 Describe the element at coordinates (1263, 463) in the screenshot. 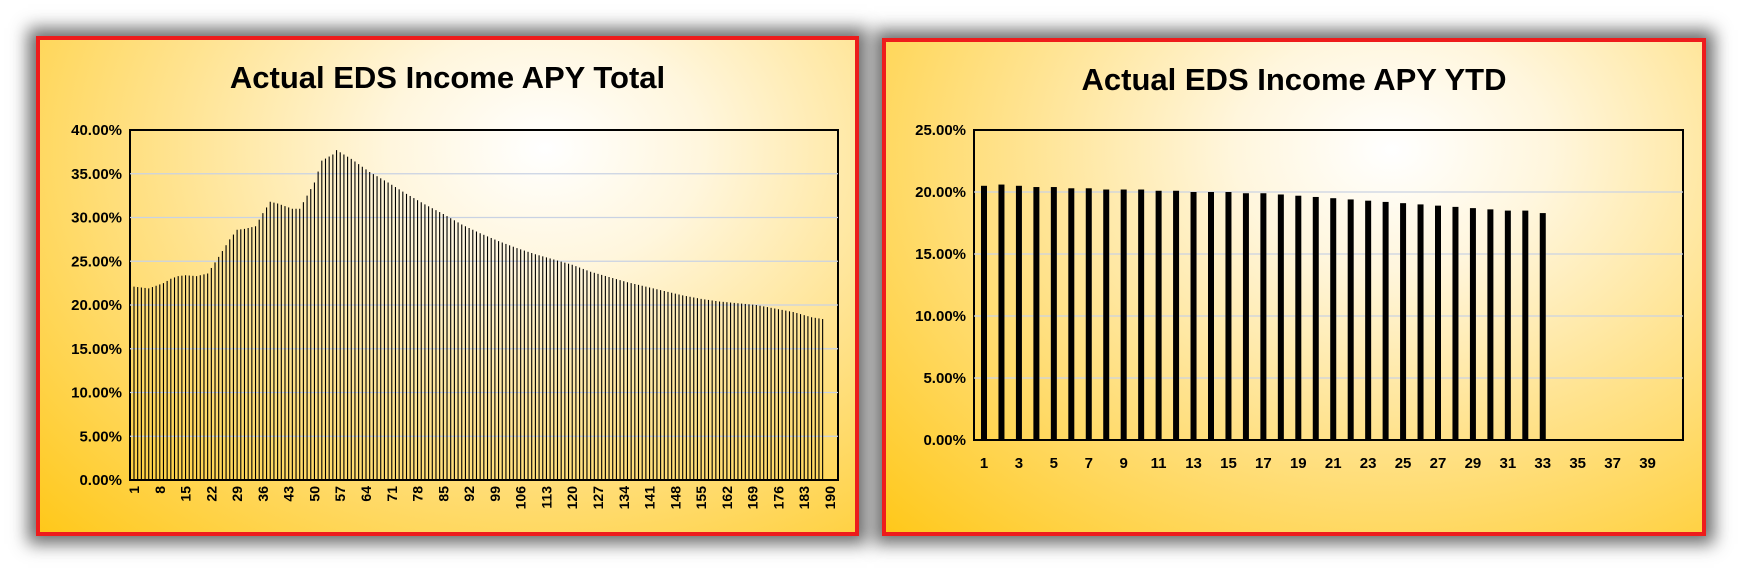

I see `x-tick-label: 17` at that location.